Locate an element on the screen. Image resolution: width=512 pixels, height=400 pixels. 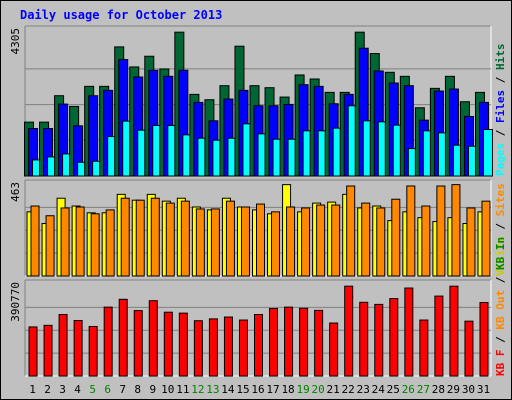
x-tick-label: 21 is located at coordinates (333, 389).